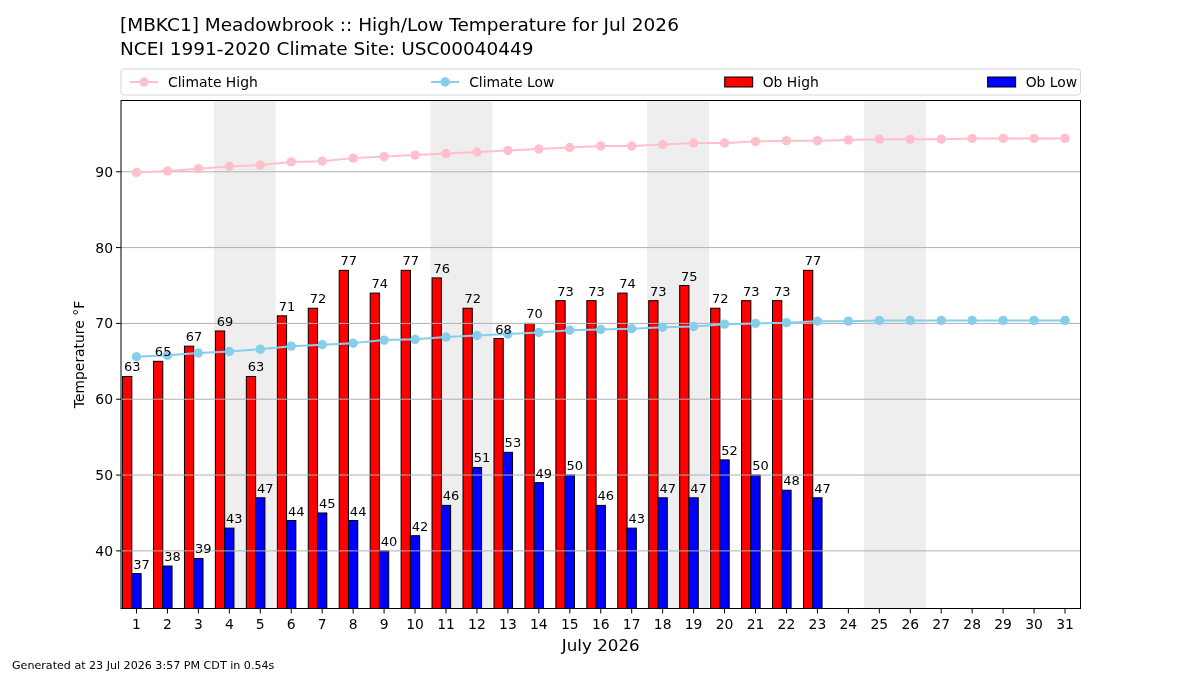 This screenshot has height=675, width=1200. Describe the element at coordinates (631, 623) in the screenshot. I see `x-tick-label: 17` at that location.